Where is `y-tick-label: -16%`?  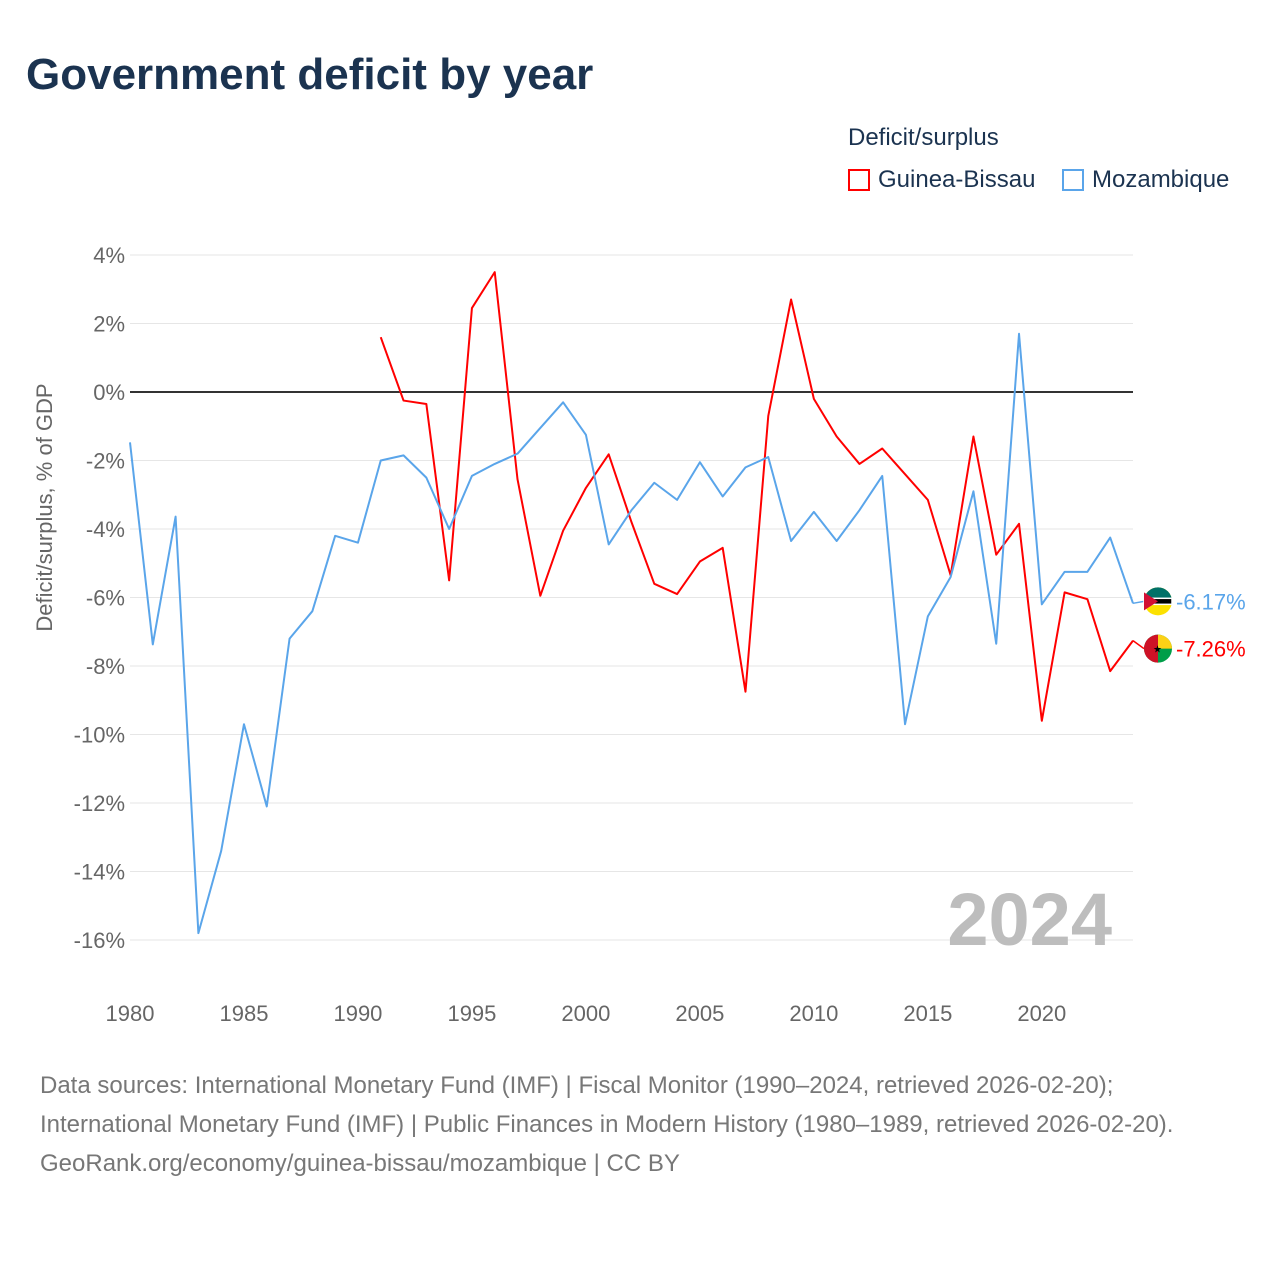
y-tick-label: -16% is located at coordinates (99, 940).